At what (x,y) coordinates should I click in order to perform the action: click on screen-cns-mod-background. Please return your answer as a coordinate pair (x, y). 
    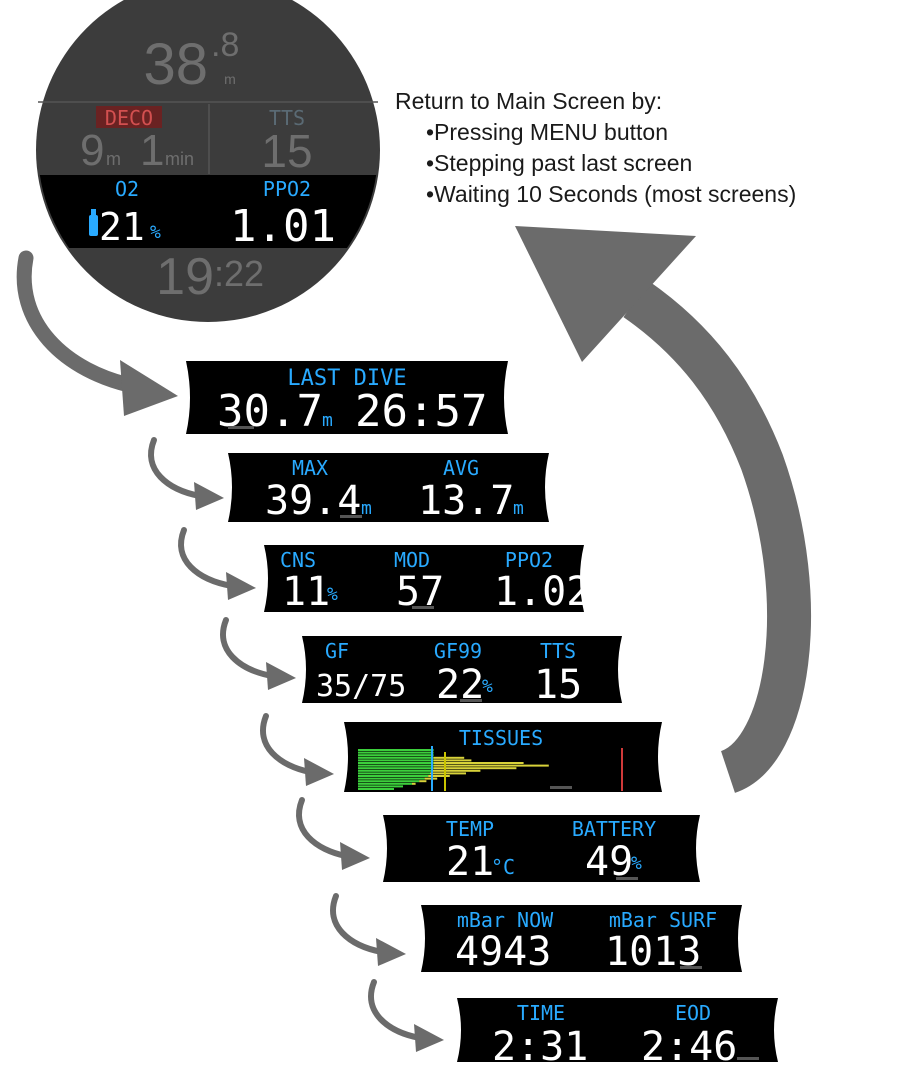
    Looking at the image, I should click on (424, 578).